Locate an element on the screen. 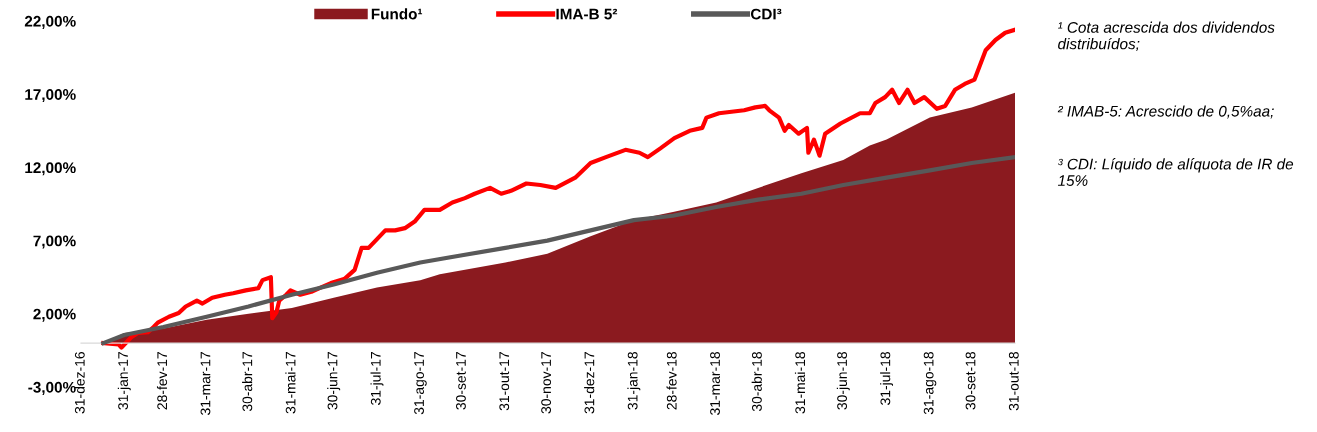 This screenshot has height=432, width=1317. y-tick-label: 2,00% is located at coordinates (54, 315).